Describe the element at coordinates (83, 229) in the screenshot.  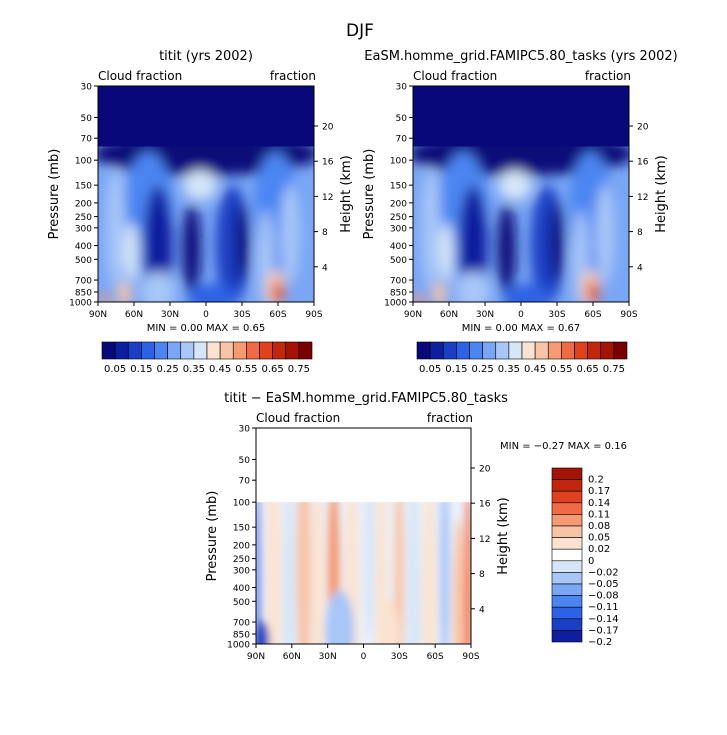
I see `y-tick-label: 300` at that location.